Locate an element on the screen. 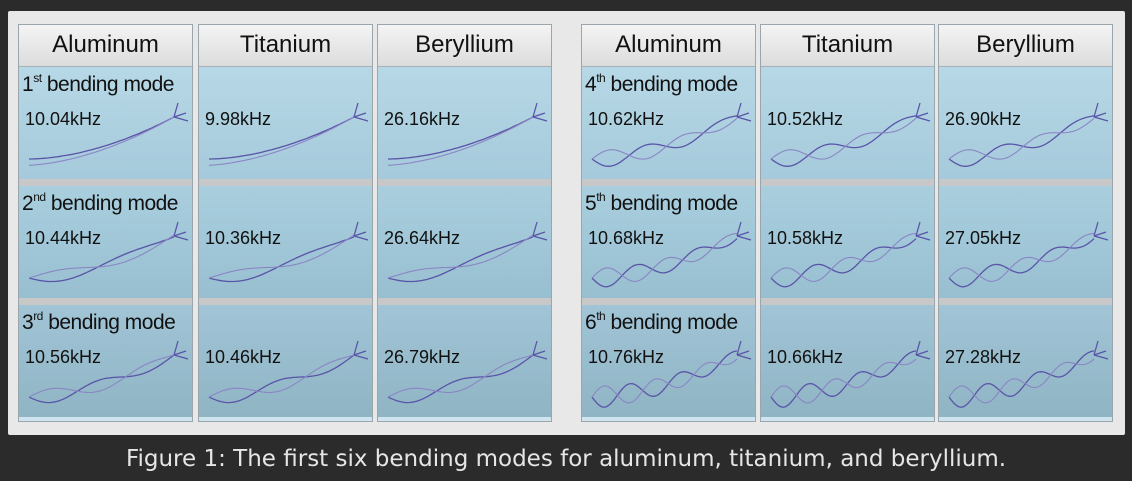 Image resolution: width=1132 pixels, height=481 pixels. frequency-value: 26.16kHz is located at coordinates (422, 119).